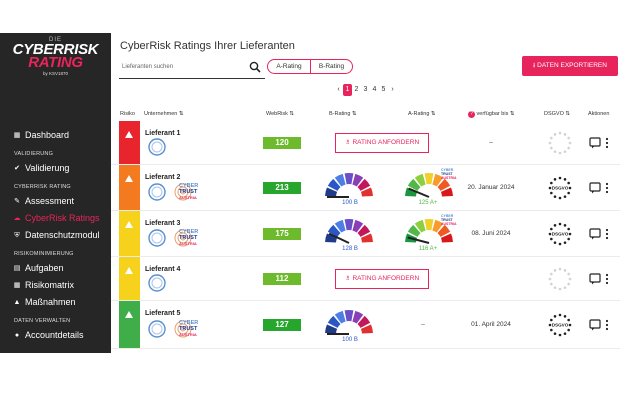 The height and width of the screenshot is (402, 620). What do you see at coordinates (55, 135) in the screenshot?
I see `sidebar-item-dashboard: ▦ Dashboard` at bounding box center [55, 135].